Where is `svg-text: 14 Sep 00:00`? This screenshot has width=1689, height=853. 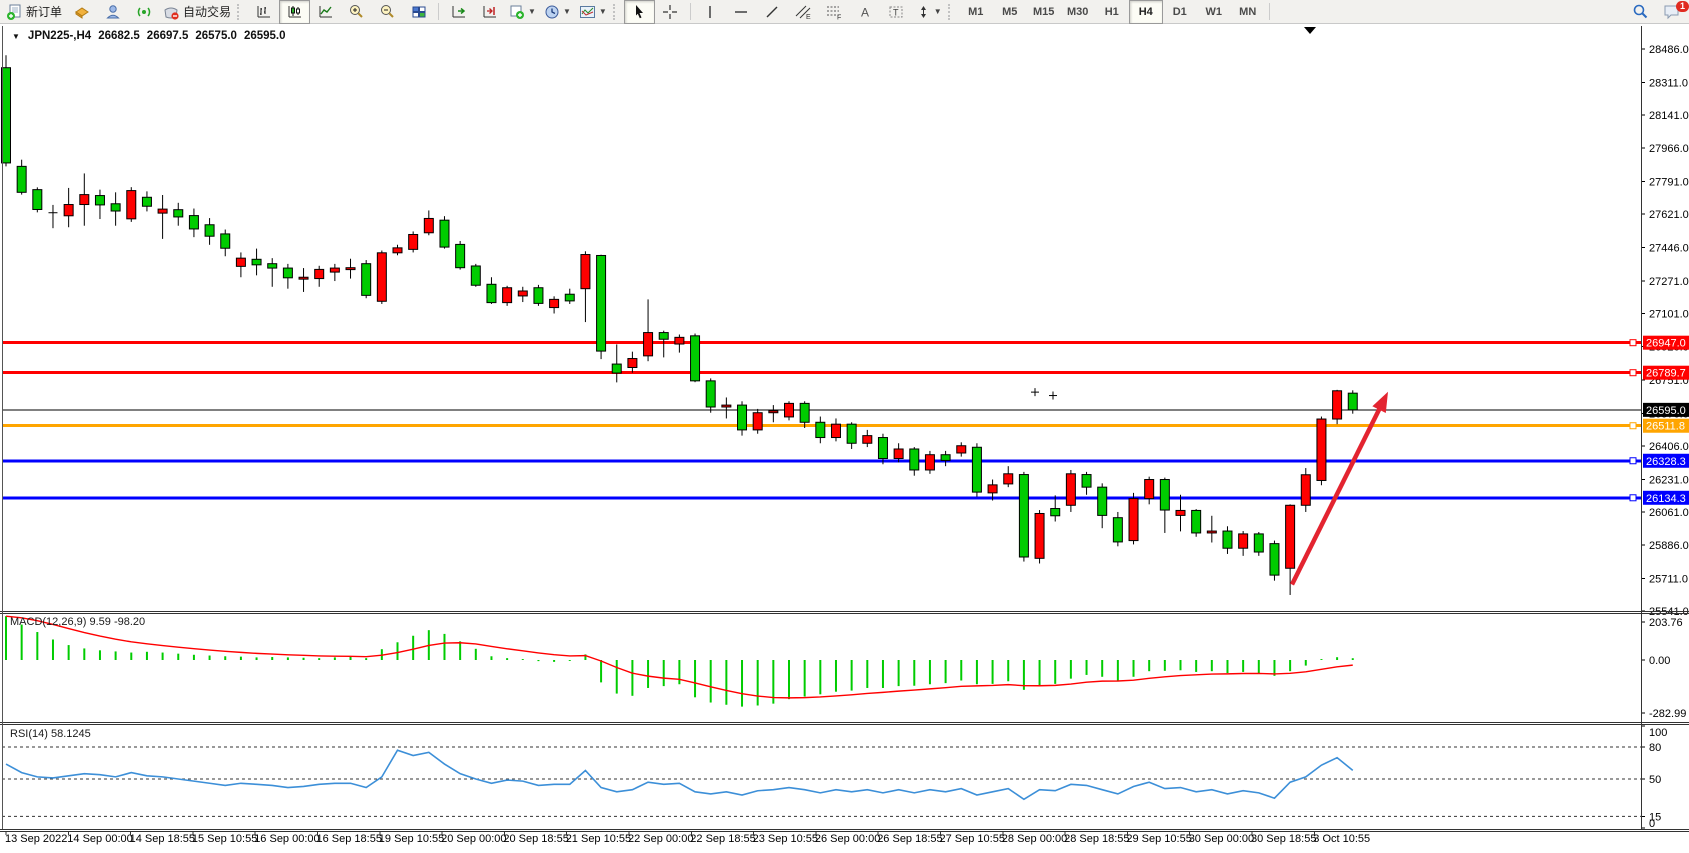
svg-text: 14 Sep 00:00 is located at coordinates (99, 839).